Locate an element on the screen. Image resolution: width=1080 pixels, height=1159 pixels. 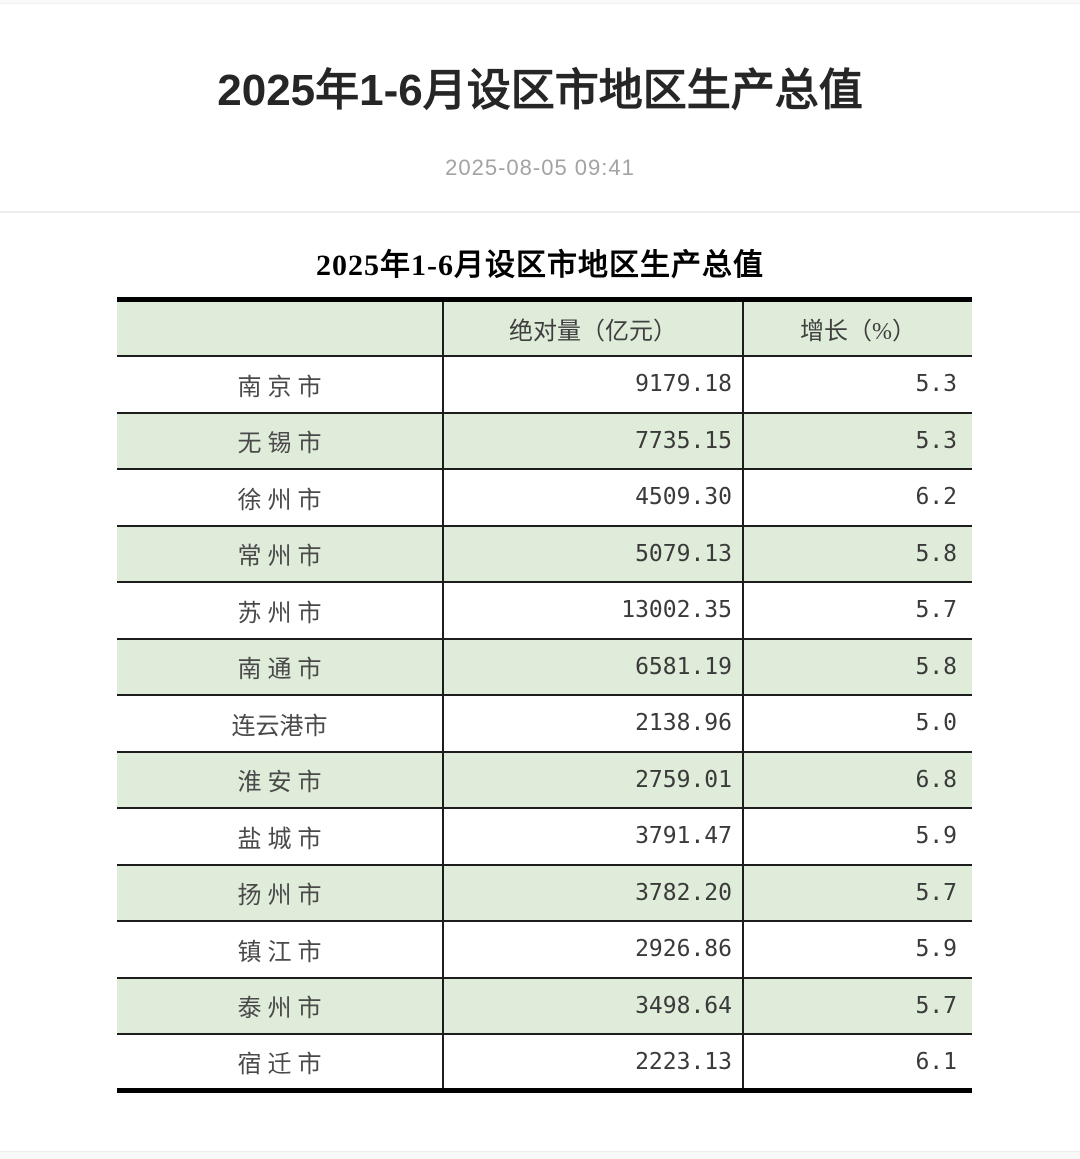
table-row: 南 通 市 6581.19 5.8 is located at coordinates (544, 667).